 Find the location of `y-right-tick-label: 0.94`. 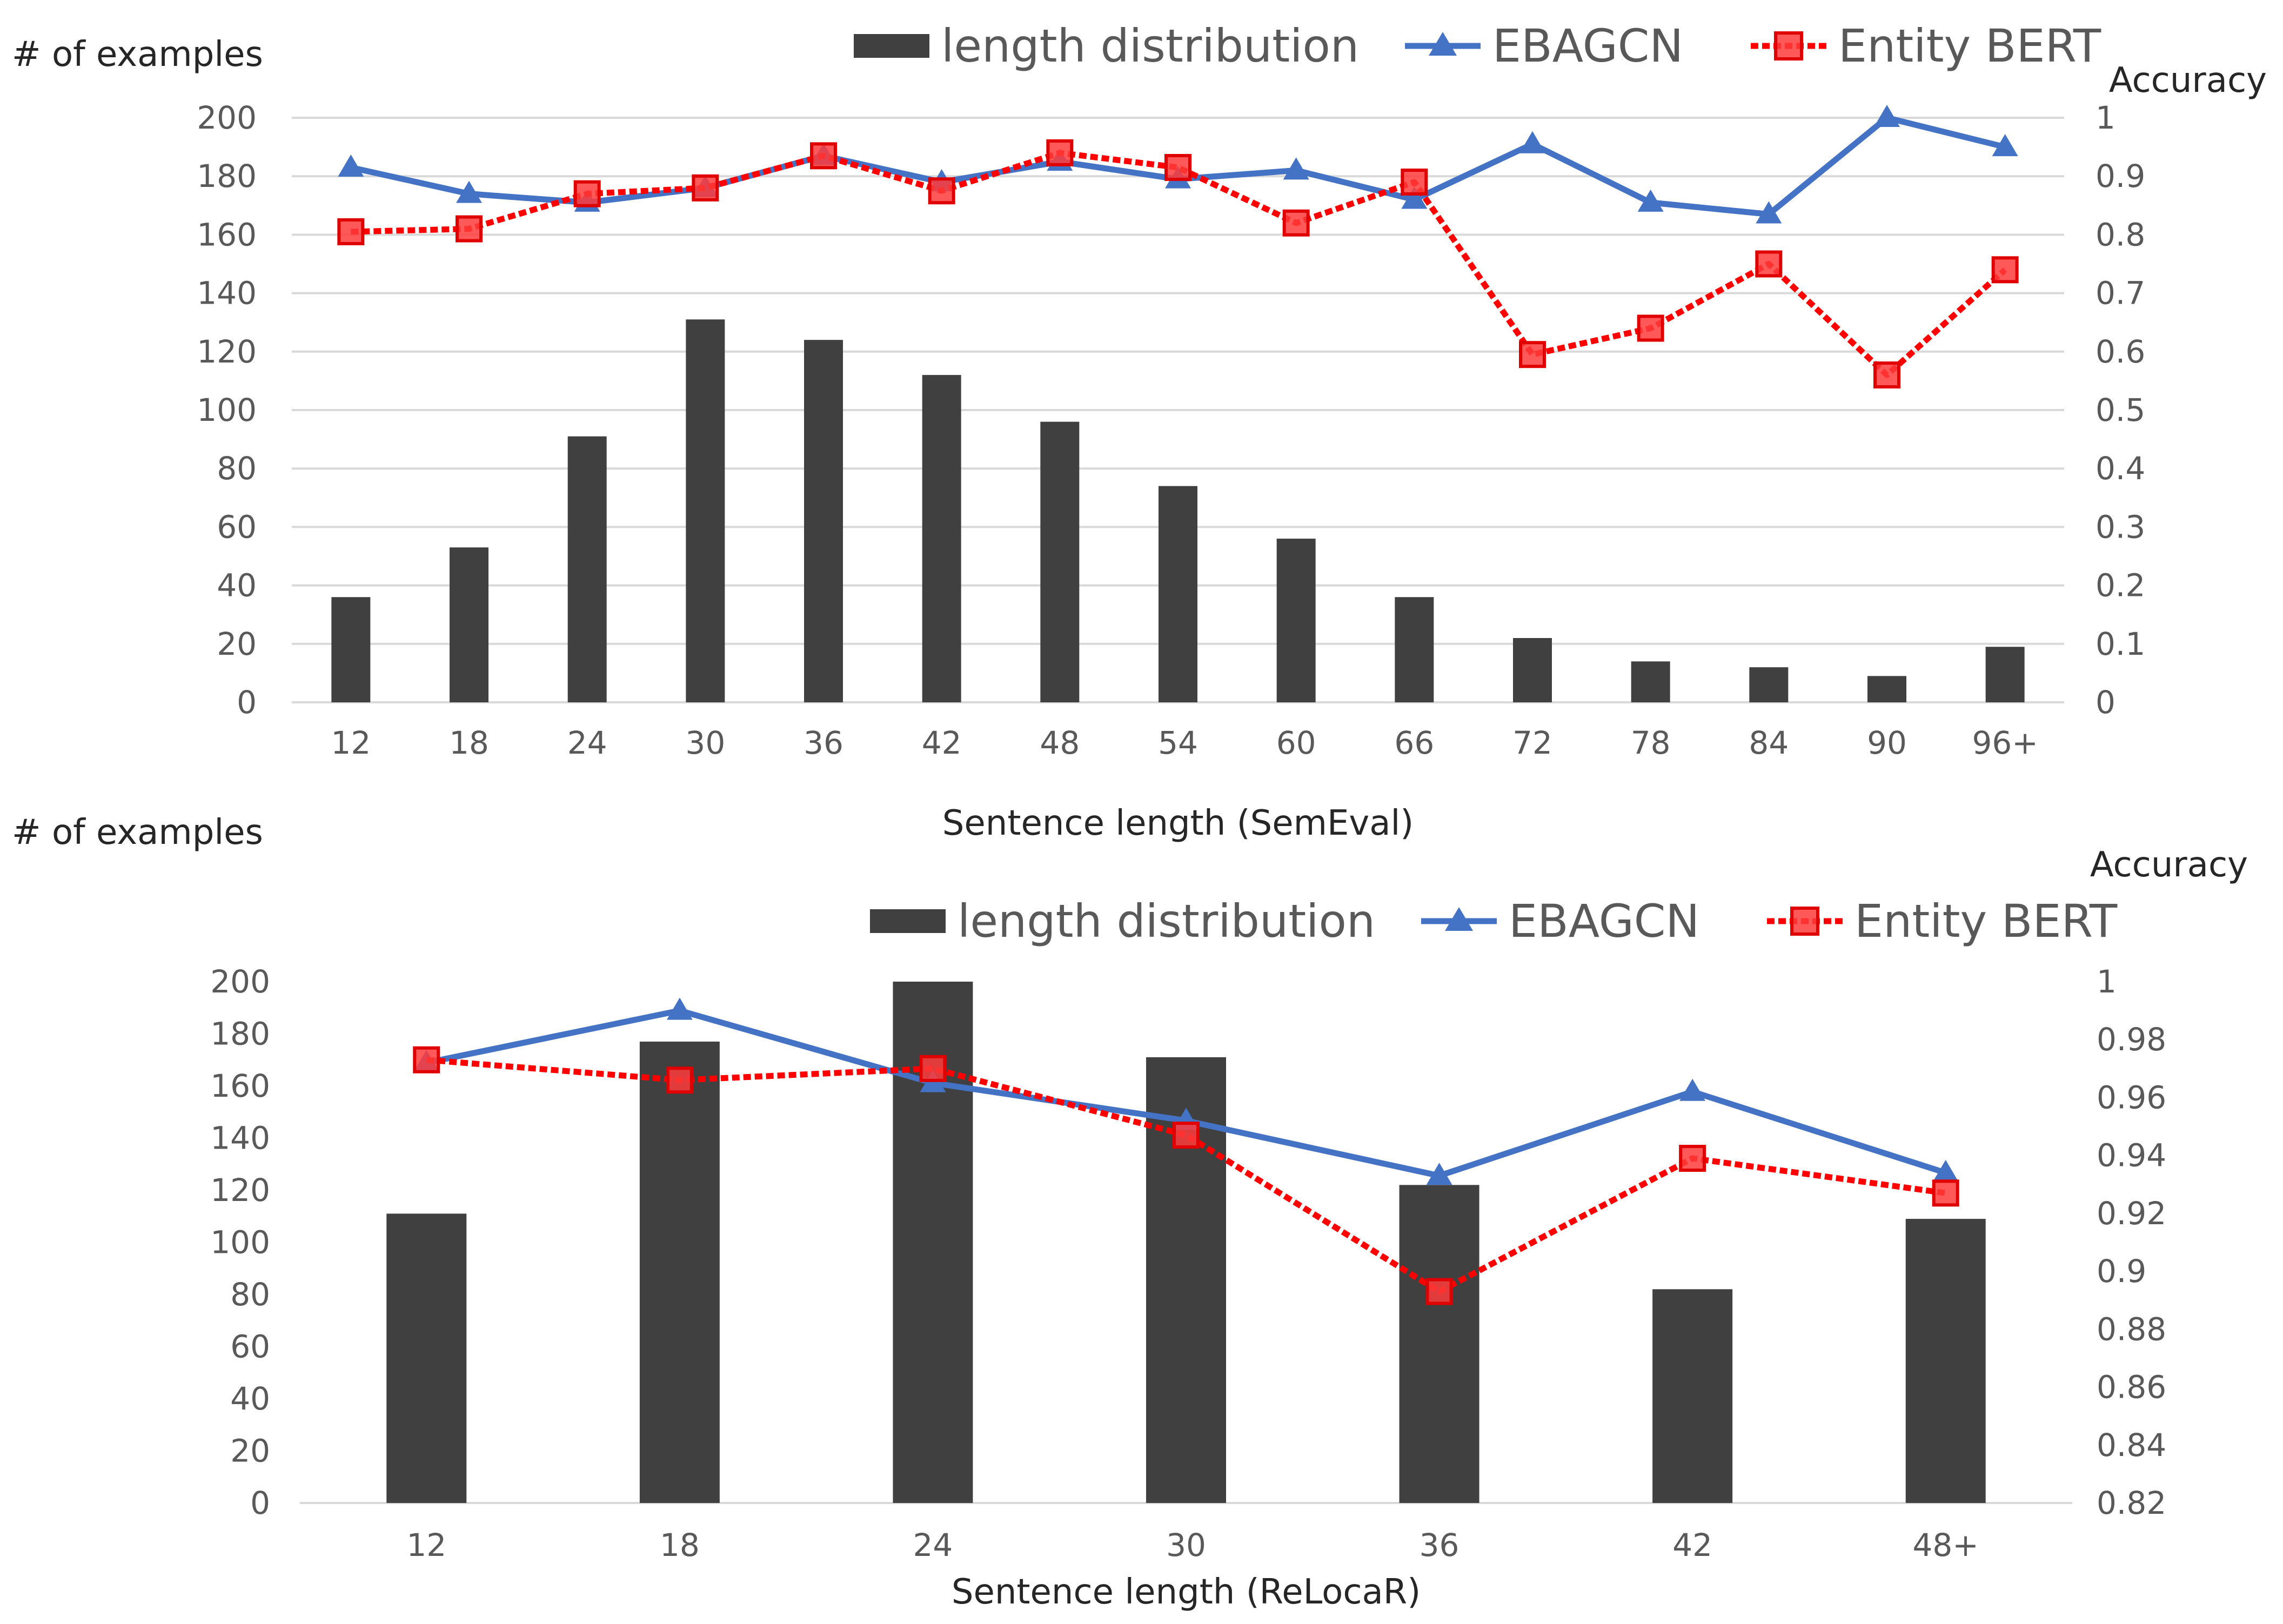

y-right-tick-label: 0.94 is located at coordinates (2131, 1155).